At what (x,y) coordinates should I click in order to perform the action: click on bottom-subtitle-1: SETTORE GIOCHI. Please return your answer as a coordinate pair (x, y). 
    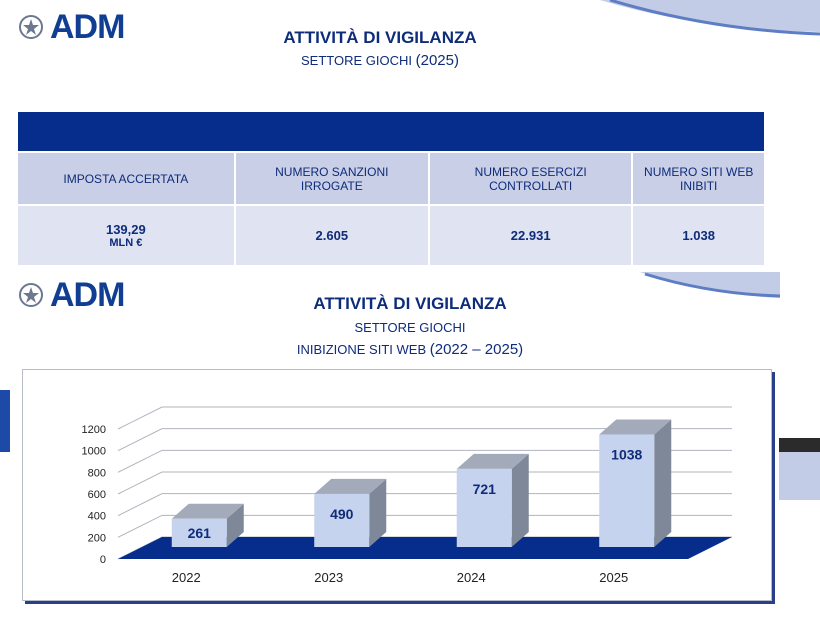
    Looking at the image, I should click on (410, 327).